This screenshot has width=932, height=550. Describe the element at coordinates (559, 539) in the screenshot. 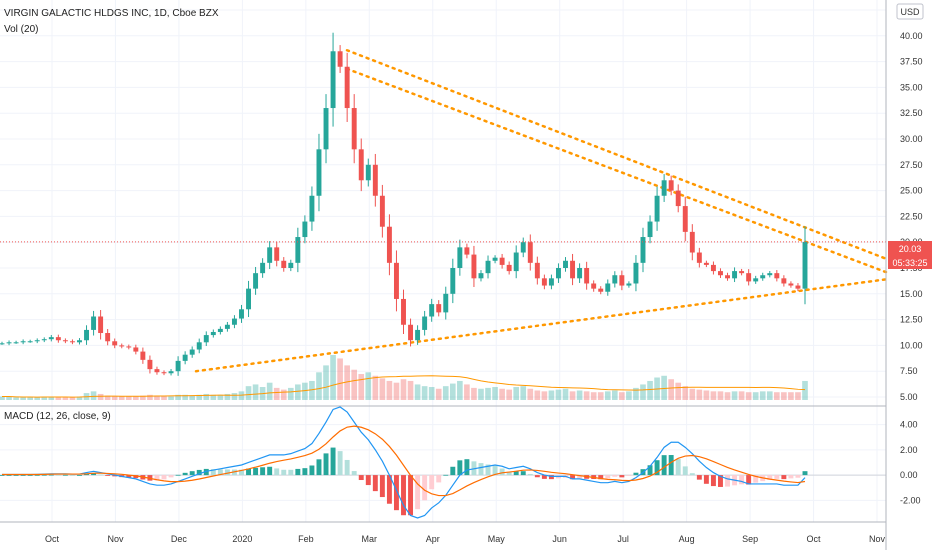

I see `time-tick-label: Jun` at that location.